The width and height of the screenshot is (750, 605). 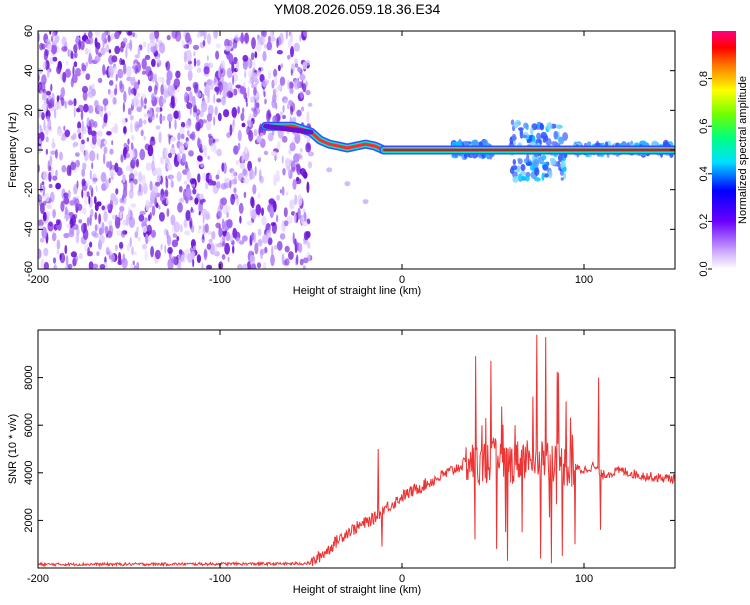 I want to click on snr-x-tick-label: -200, so click(x=38, y=579).